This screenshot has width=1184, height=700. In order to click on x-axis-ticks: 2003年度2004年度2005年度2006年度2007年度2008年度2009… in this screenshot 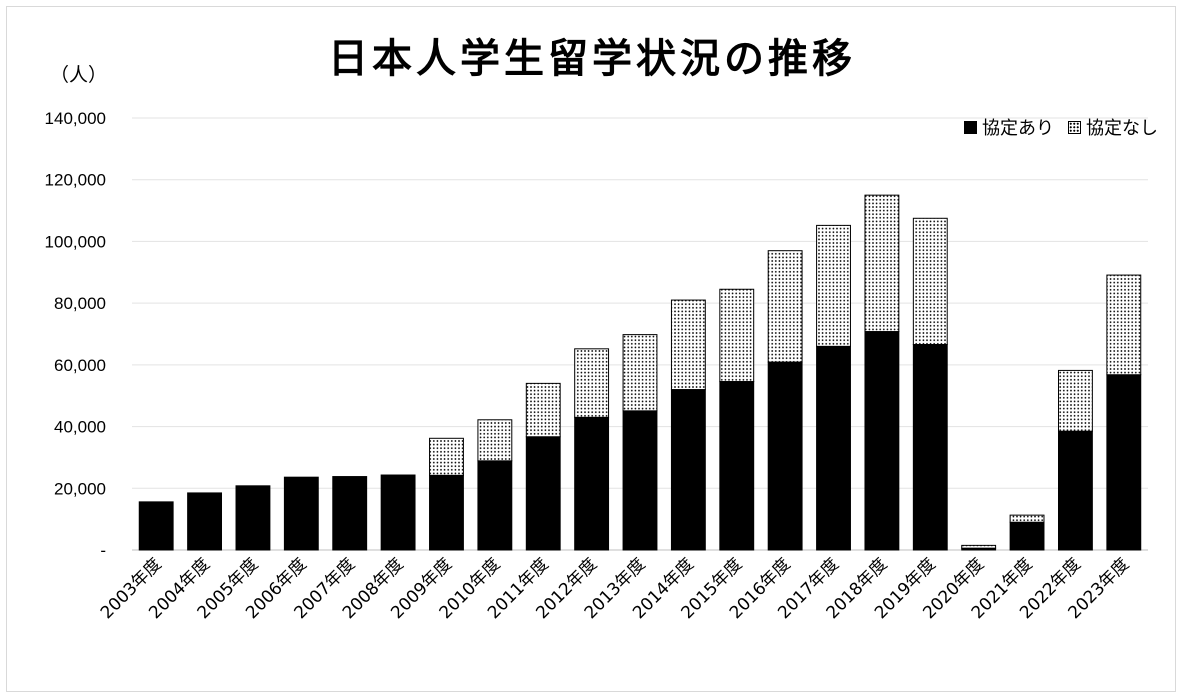, I will do `click(615, 588)`.